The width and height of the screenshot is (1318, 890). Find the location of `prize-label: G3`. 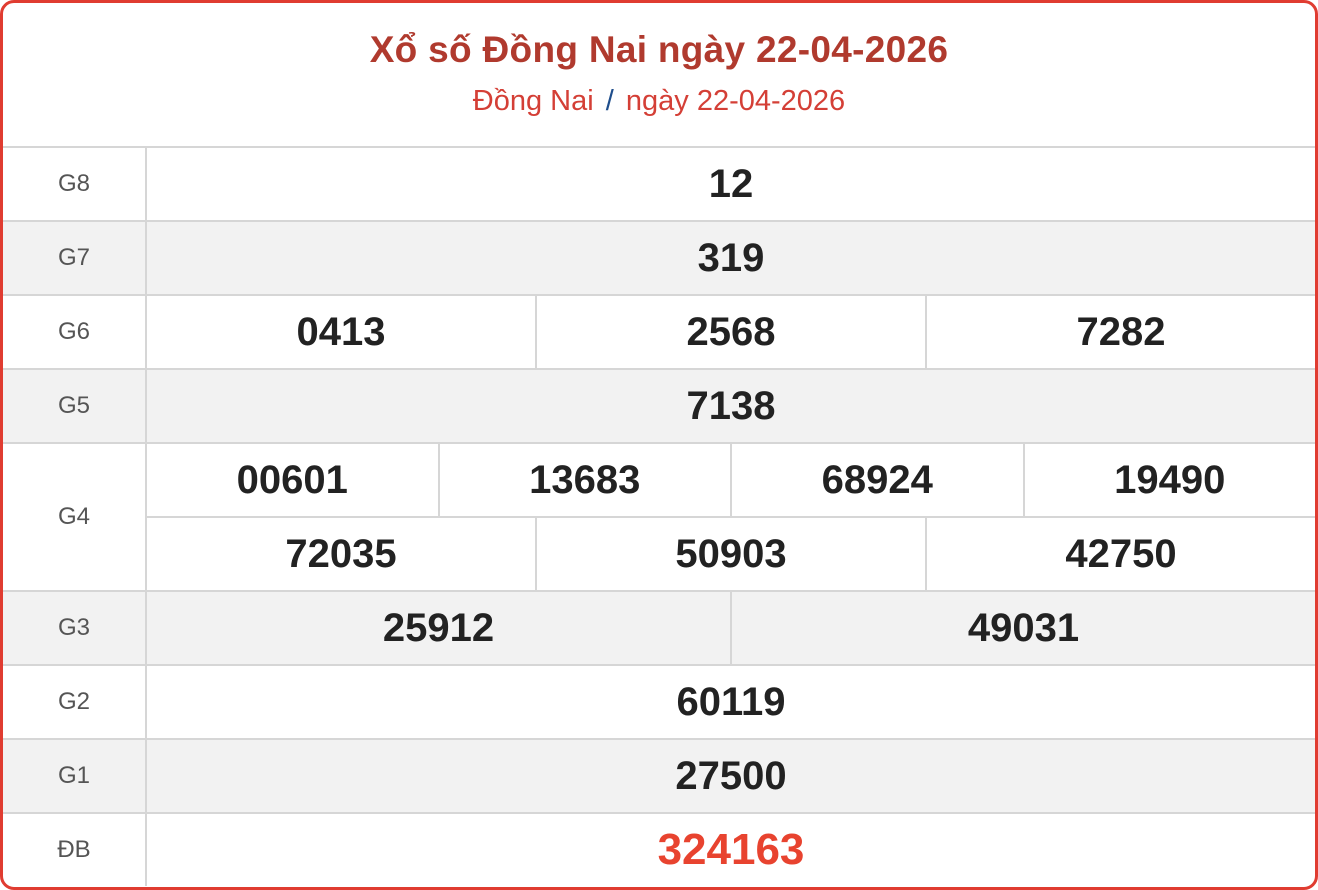

prize-label: G3 is located at coordinates (75, 628).